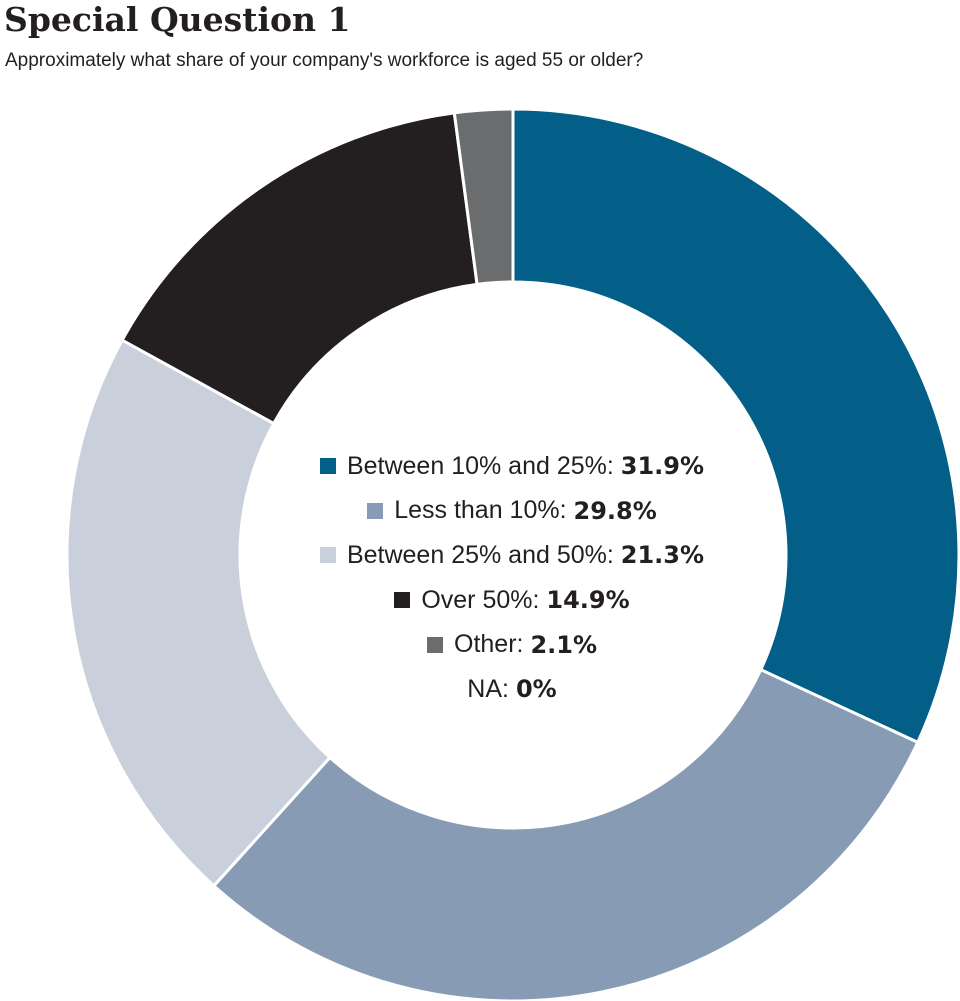  I want to click on legend-value: 21.3%, so click(662, 555).